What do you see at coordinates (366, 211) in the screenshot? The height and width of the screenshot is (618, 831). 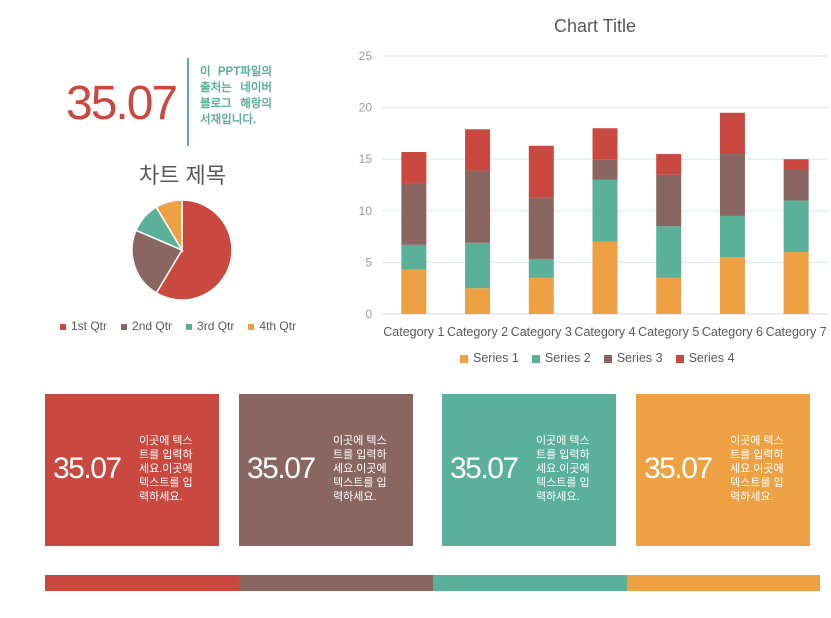 I see `y-tick-label: 10` at bounding box center [366, 211].